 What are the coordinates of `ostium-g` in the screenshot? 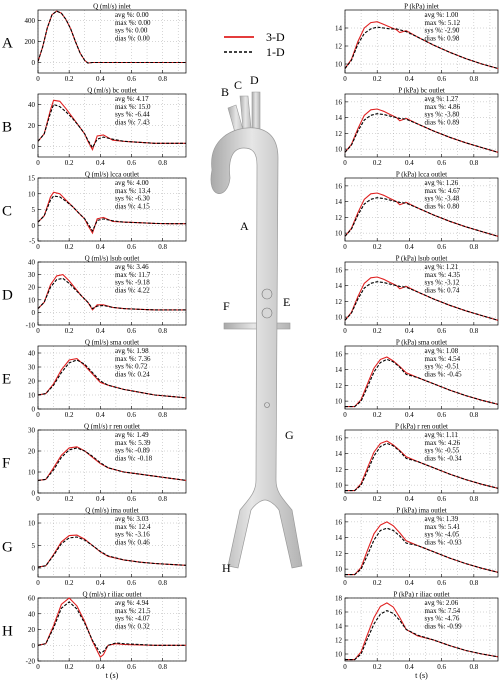 It's located at (267, 405).